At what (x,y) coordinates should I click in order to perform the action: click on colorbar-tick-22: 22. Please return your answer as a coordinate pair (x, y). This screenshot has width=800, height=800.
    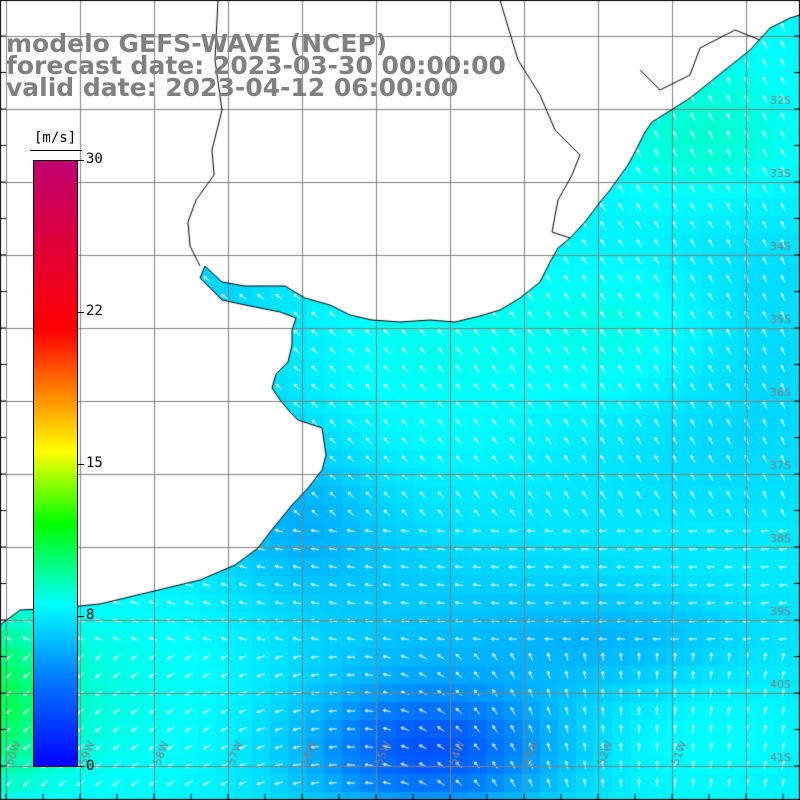
    Looking at the image, I should click on (94, 311).